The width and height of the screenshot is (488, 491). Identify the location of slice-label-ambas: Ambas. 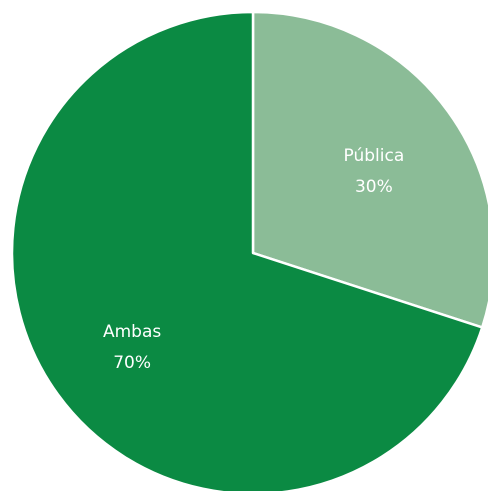
(132, 332).